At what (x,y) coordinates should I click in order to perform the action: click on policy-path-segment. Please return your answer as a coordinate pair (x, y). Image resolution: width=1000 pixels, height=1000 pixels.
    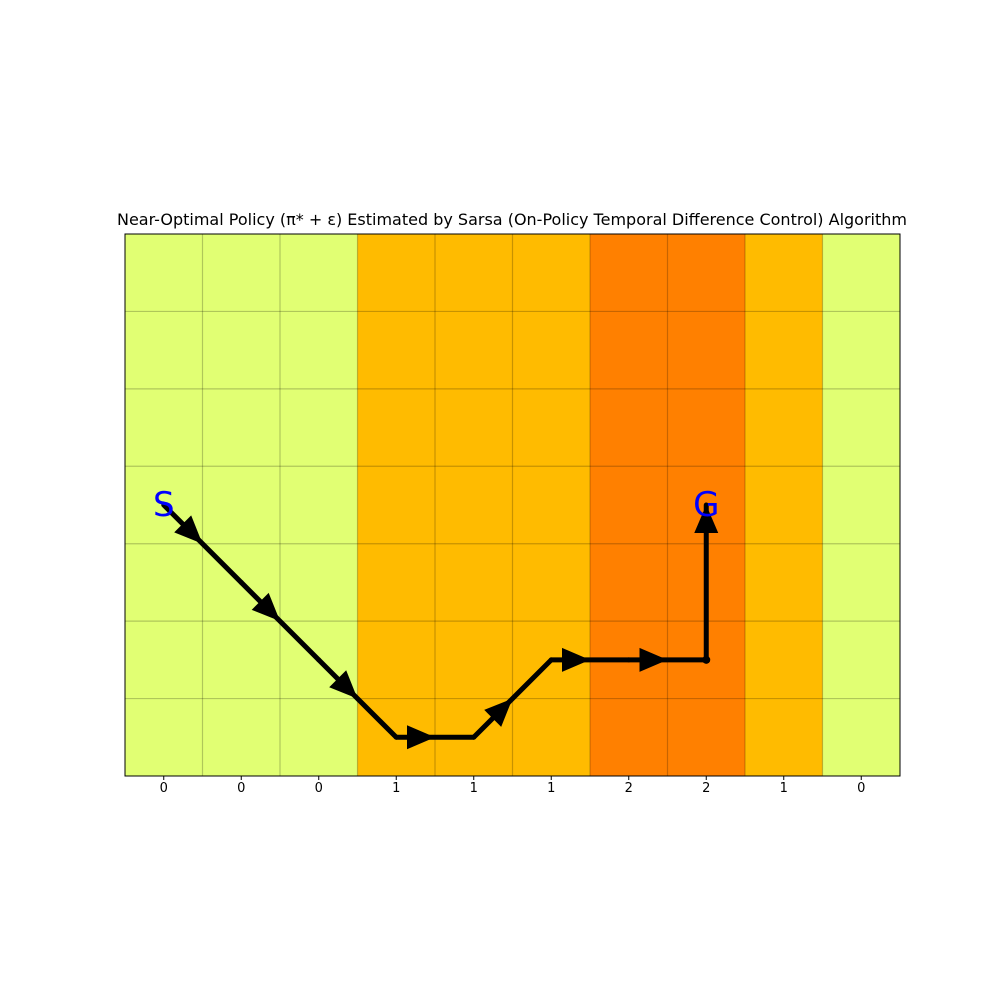
    Looking at the image, I should click on (280, 621).